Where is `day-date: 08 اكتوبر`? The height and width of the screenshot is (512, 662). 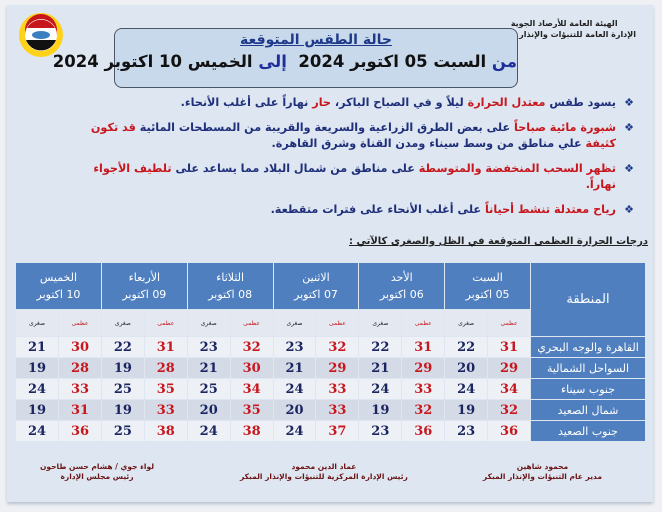
day-date: 08 اكتوبر is located at coordinates (230, 294).